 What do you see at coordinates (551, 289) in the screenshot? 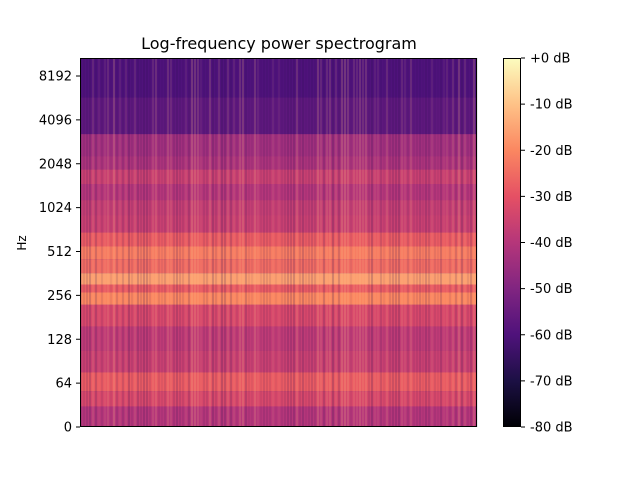
I see `colorbar-tick-label: -50 dB` at bounding box center [551, 289].